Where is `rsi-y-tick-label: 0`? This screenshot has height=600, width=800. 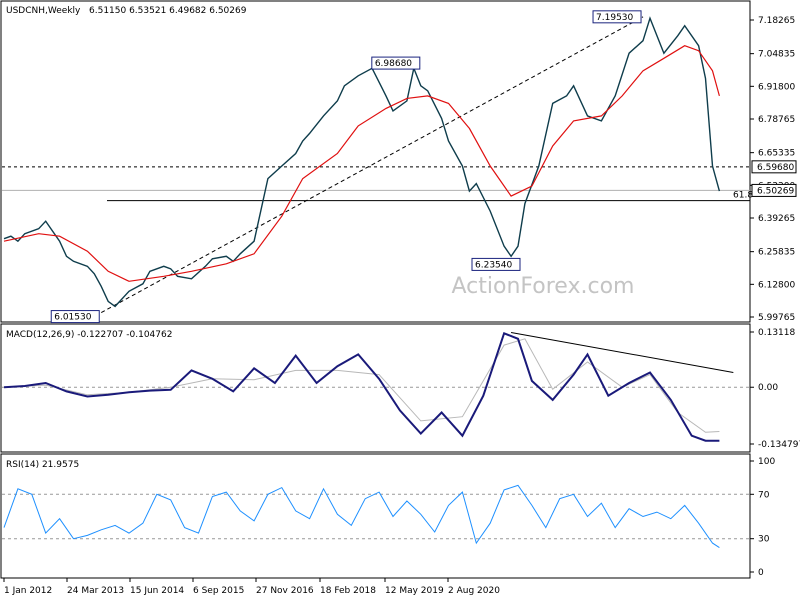
rsi-y-tick-label: 0 is located at coordinates (761, 573).